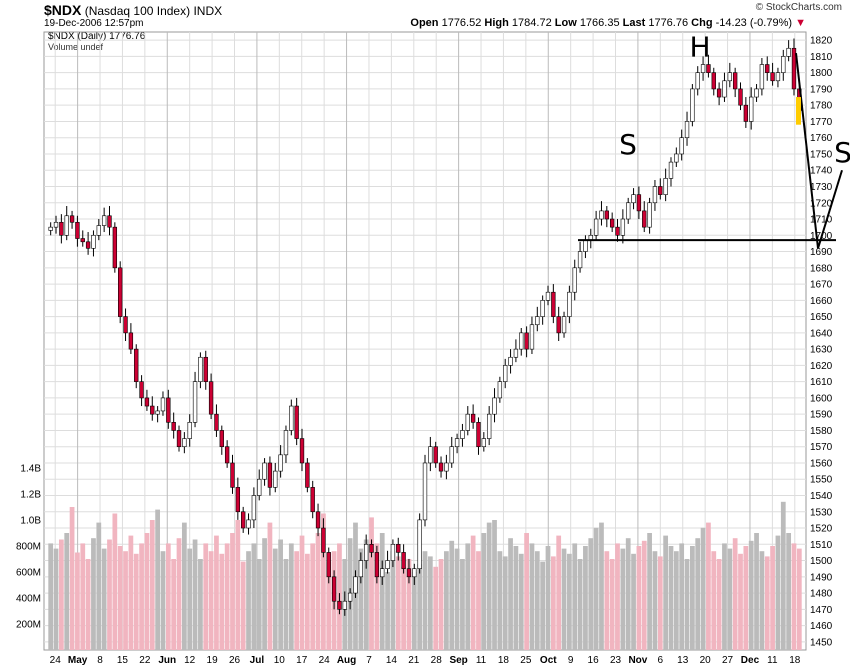  Describe the element at coordinates (458, 660) in the screenshot. I see `date-tick-label: Sep` at that location.